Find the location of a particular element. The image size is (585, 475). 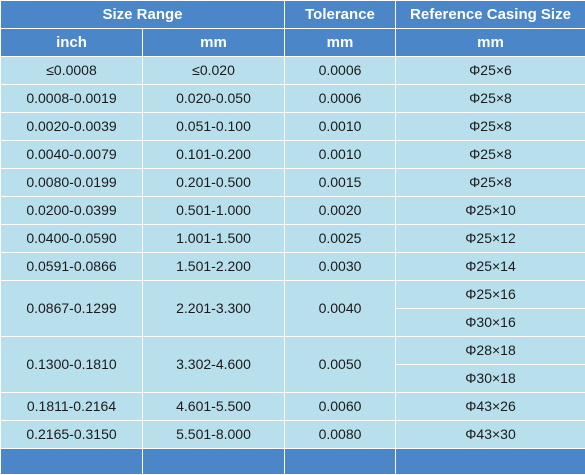

table-row: 0.2165-0.3150 5.501-8.000 0.0080 Φ43×30 is located at coordinates (292, 434).